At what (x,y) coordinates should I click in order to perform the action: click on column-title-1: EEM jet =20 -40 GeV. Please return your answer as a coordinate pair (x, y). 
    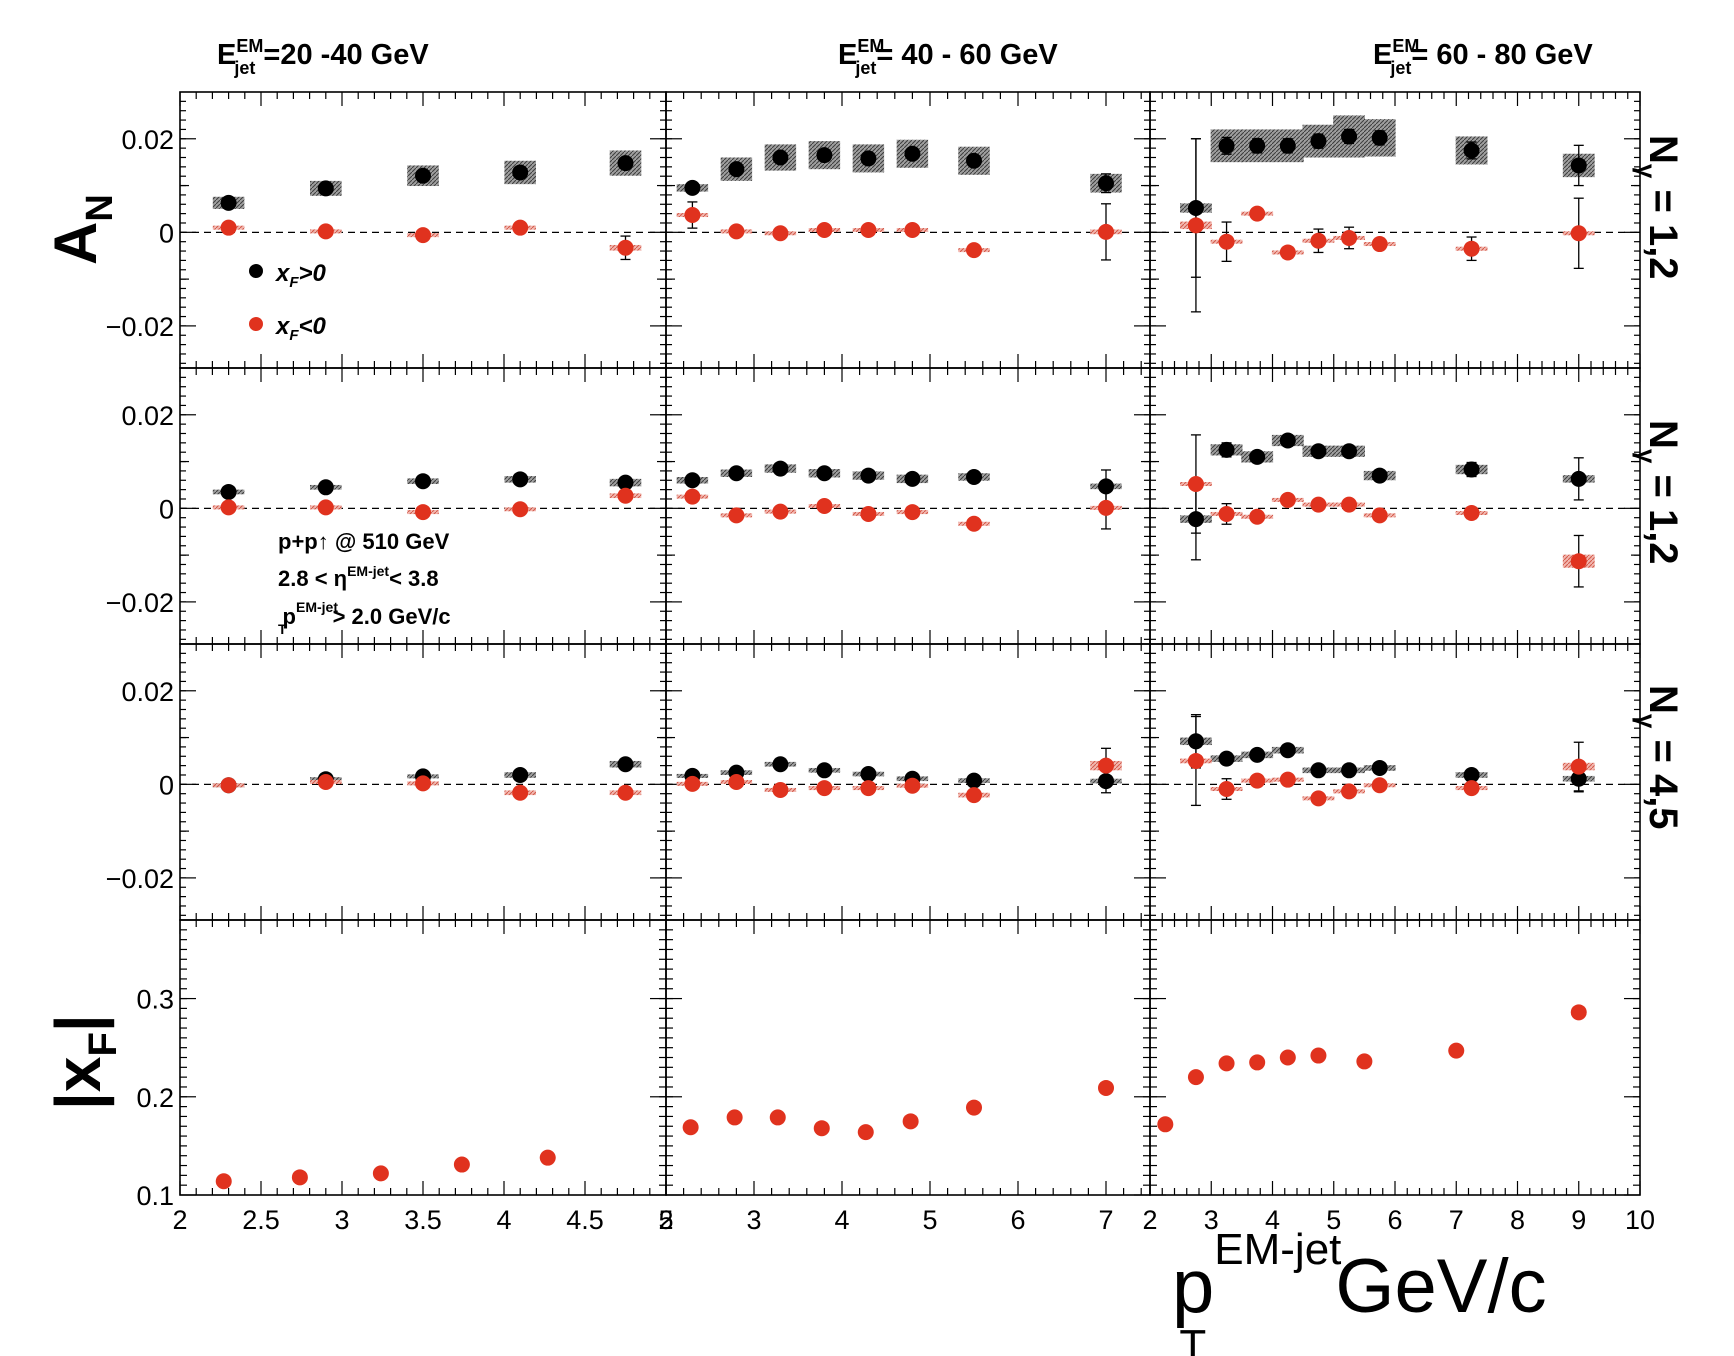
    Looking at the image, I should click on (323, 57).